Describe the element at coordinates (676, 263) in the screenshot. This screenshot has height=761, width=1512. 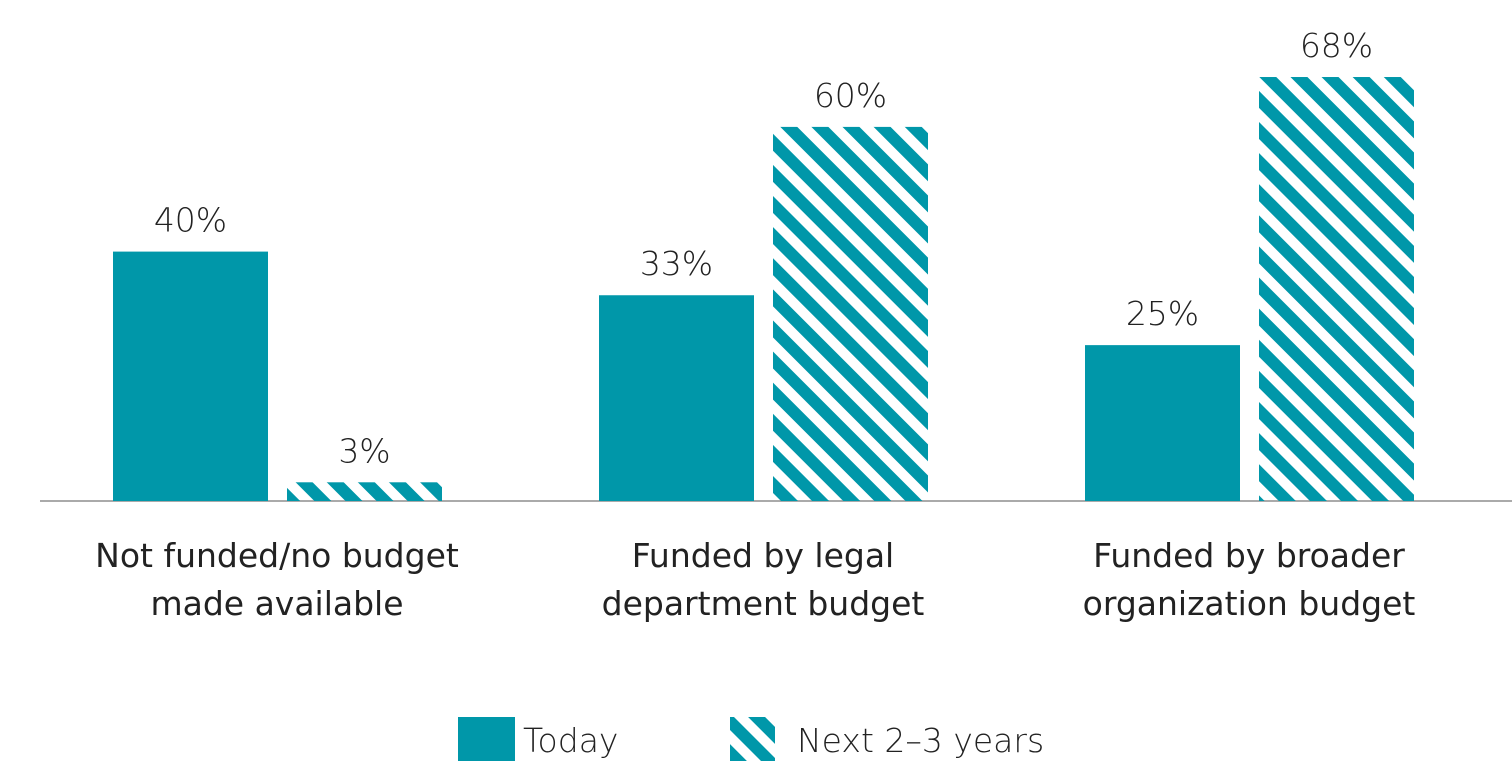
I see `data-label: 33%` at that location.